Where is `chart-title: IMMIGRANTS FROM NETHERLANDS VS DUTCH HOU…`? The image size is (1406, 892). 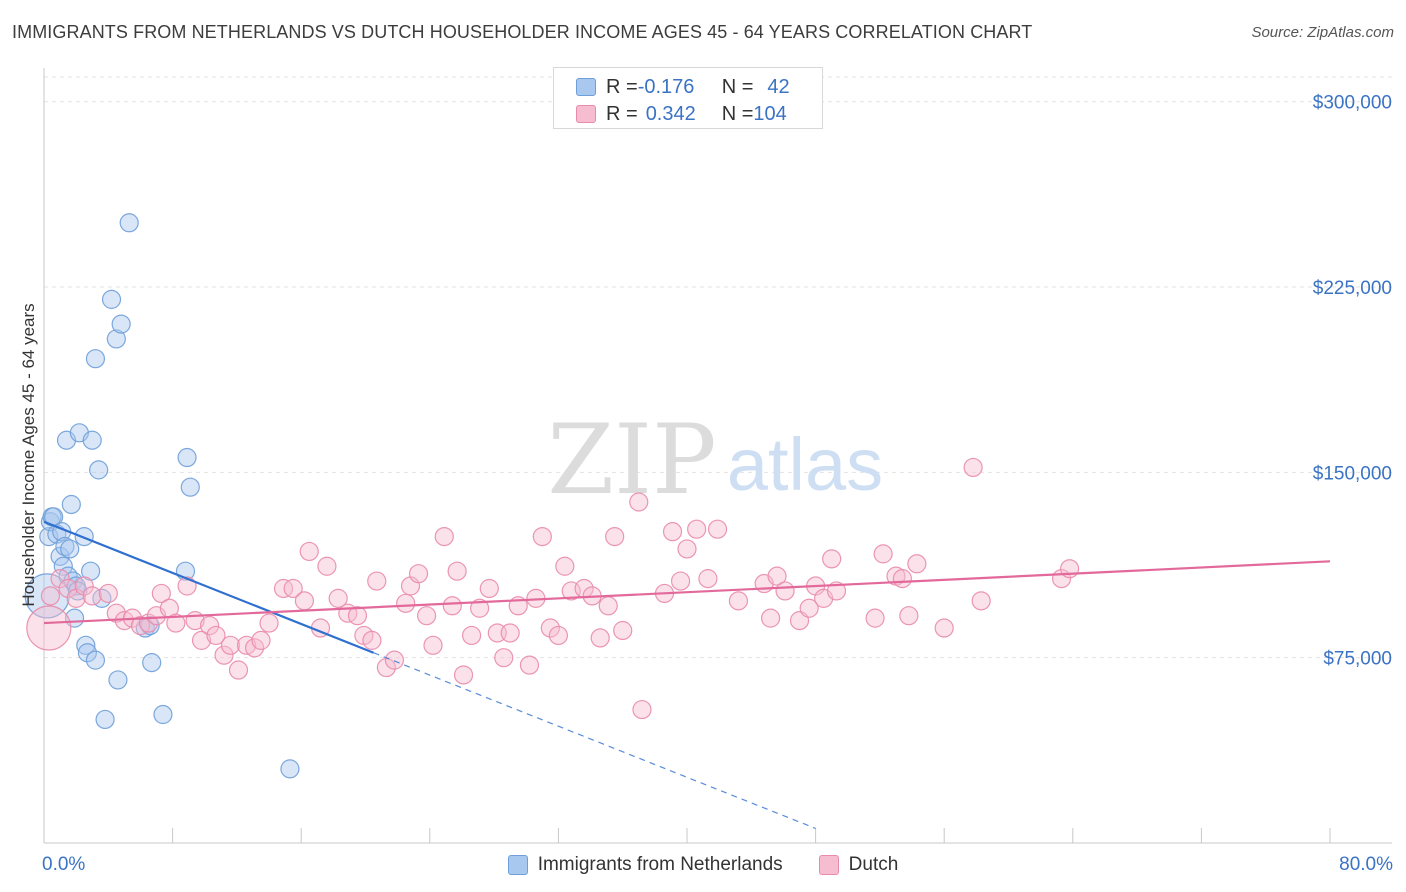 chart-title: IMMIGRANTS FROM NETHERLANDS VS DUTCH HOU… is located at coordinates (522, 32).